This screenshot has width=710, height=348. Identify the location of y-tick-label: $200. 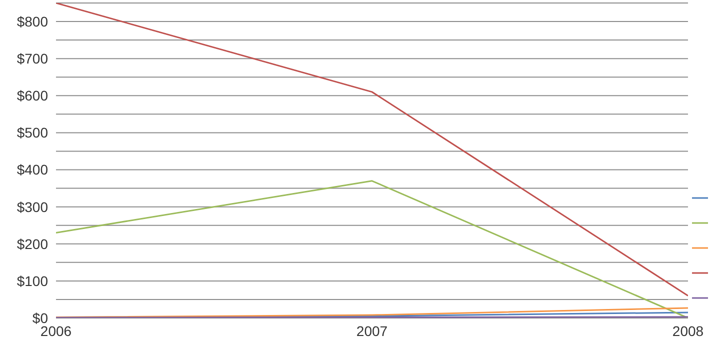
(32, 244).